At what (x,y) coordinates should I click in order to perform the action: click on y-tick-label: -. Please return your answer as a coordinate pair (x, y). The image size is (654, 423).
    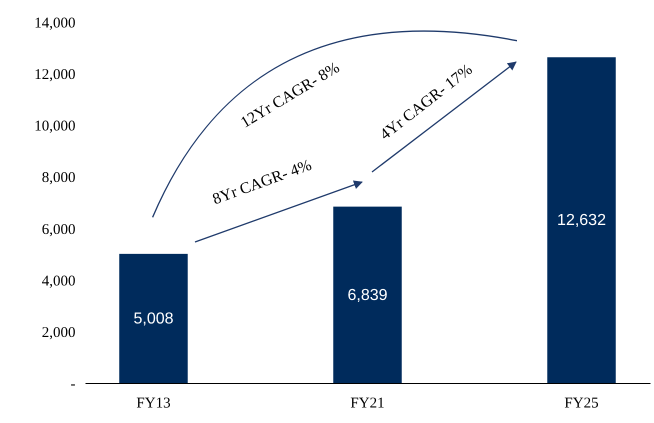
    Looking at the image, I should click on (73, 384).